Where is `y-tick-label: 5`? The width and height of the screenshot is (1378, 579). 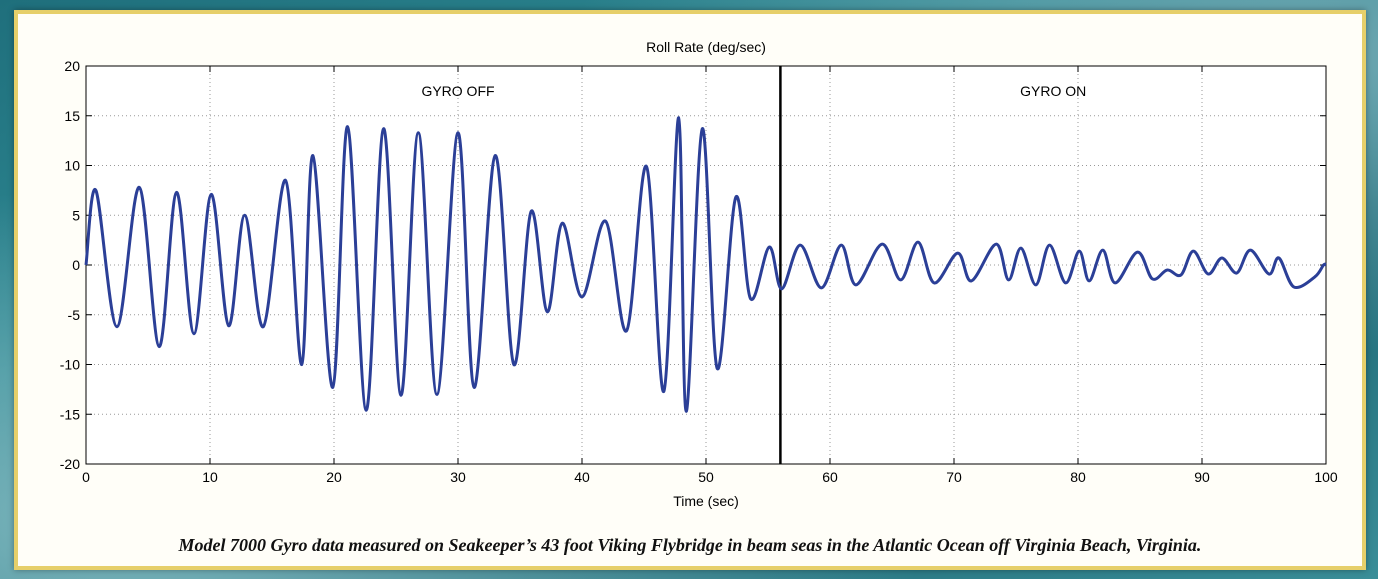
y-tick-label: 5 is located at coordinates (76, 215).